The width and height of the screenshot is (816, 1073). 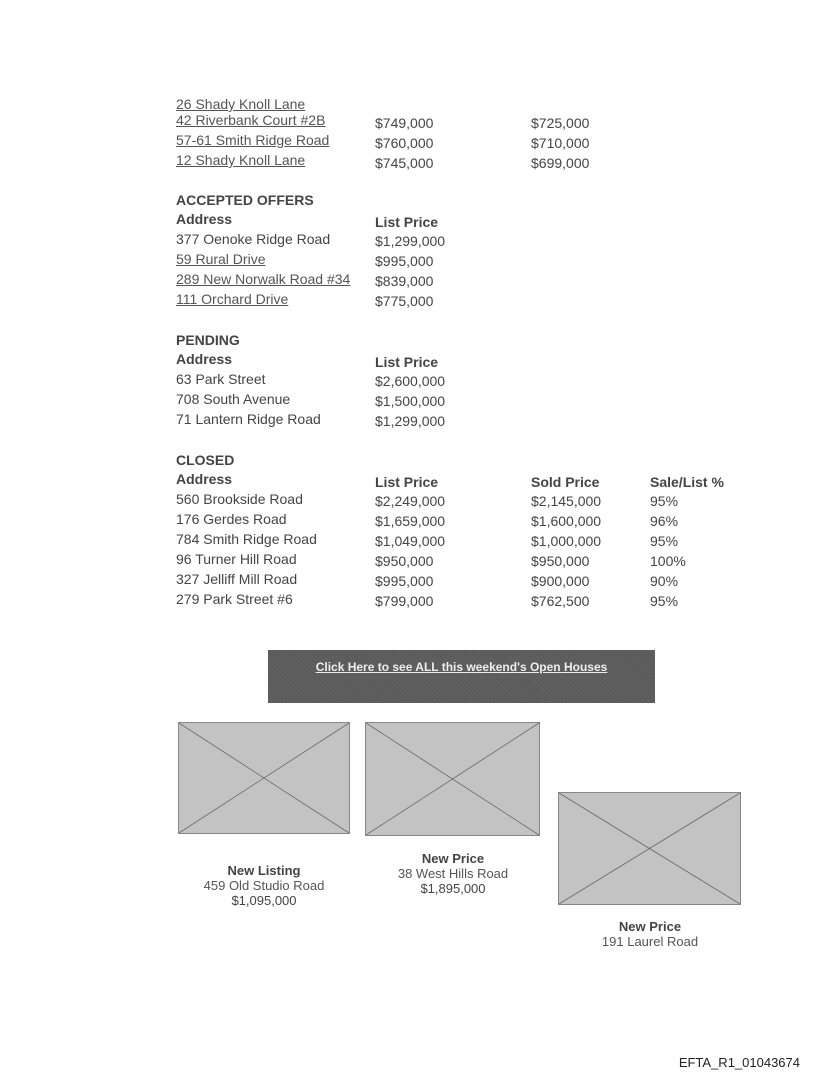 What do you see at coordinates (410, 381) in the screenshot?
I see `list-value: $2,600,000` at bounding box center [410, 381].